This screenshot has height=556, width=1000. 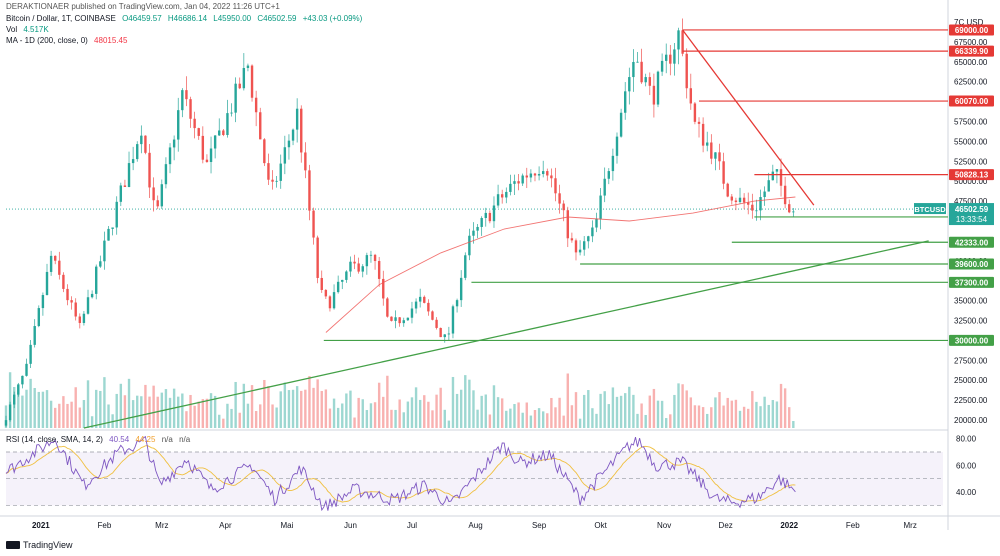 I want to click on change-value: +43.03 (+0.09%), so click(x=332, y=18).